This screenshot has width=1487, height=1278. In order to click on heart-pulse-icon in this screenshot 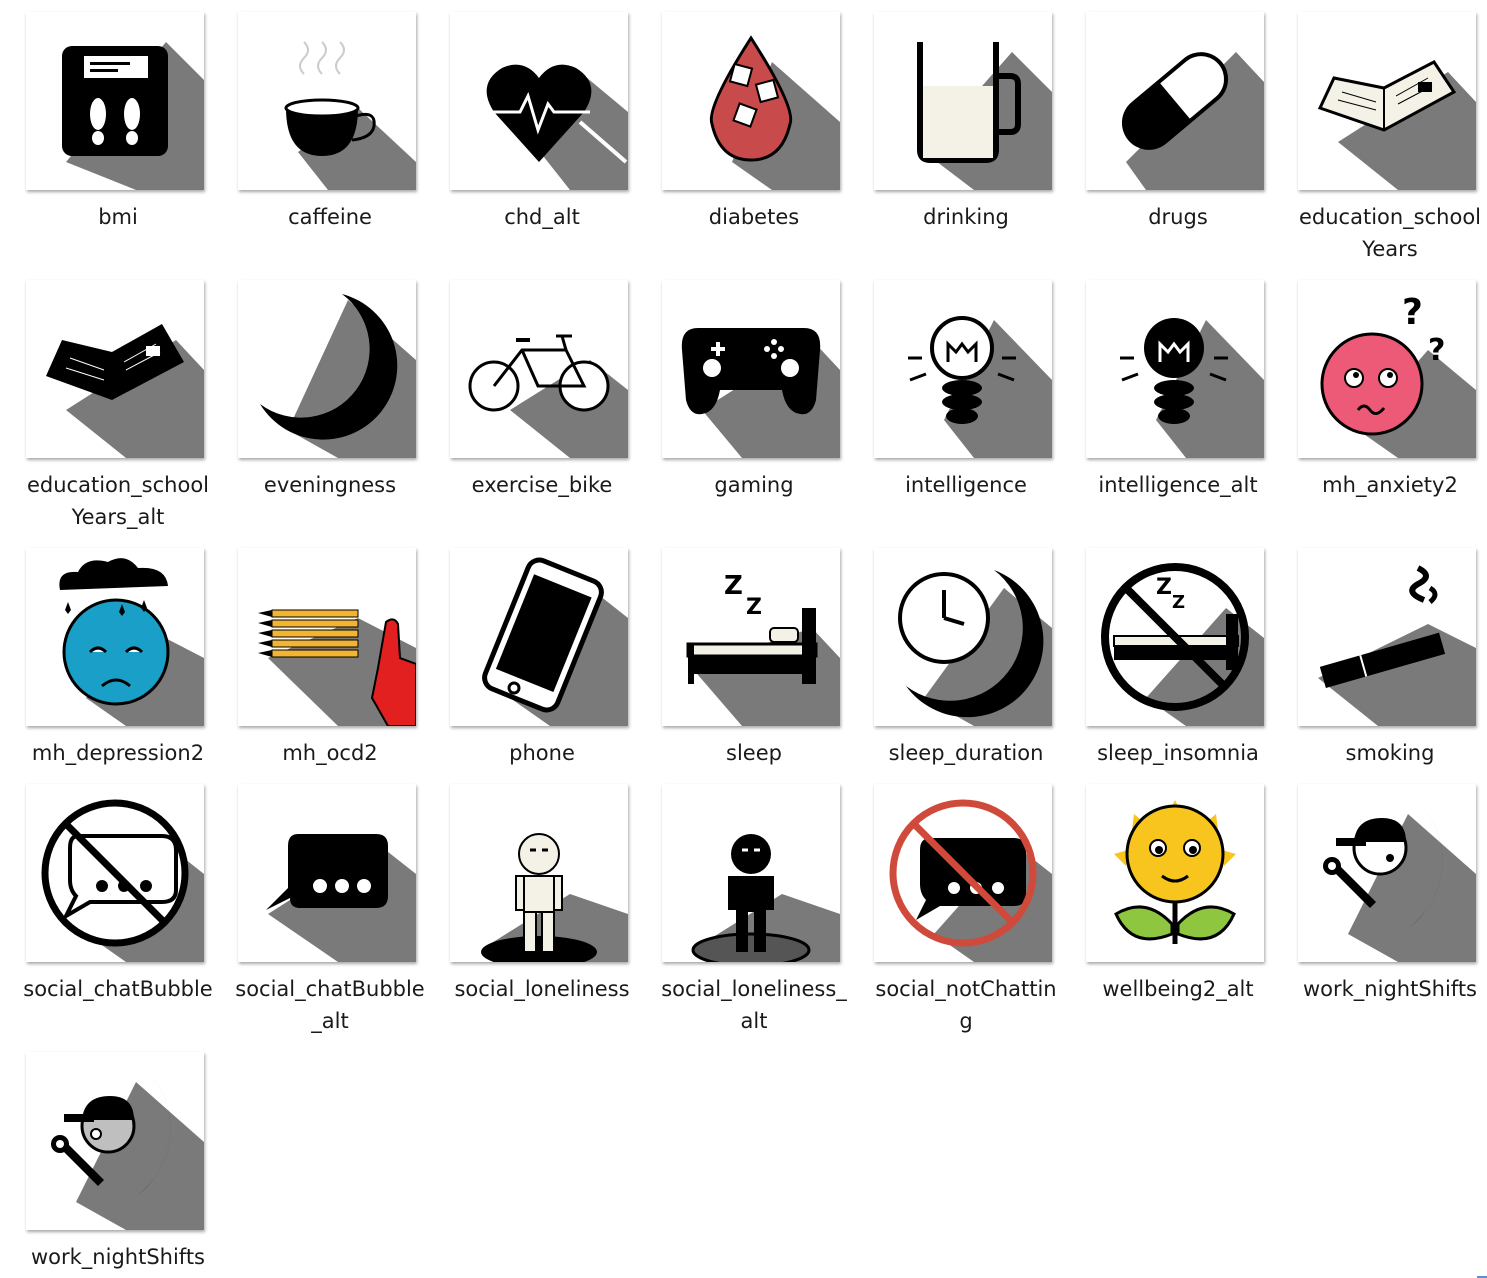, I will do `click(539, 101)`.